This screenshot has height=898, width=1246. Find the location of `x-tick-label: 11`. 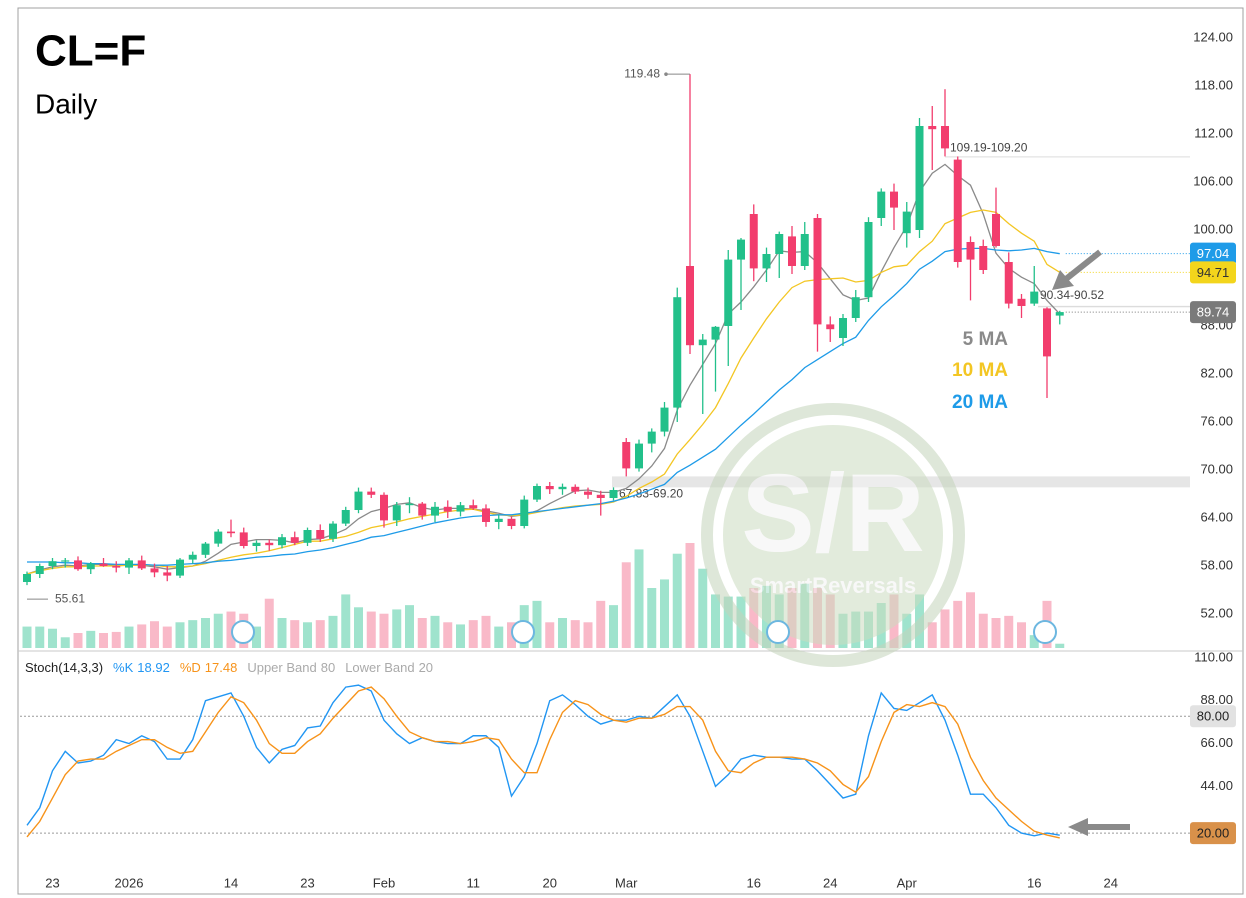

x-tick-label: 11 is located at coordinates (474, 882).